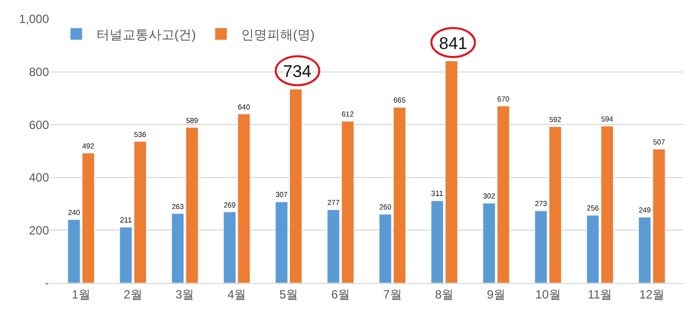  I want to click on data-label: 592, so click(555, 119).